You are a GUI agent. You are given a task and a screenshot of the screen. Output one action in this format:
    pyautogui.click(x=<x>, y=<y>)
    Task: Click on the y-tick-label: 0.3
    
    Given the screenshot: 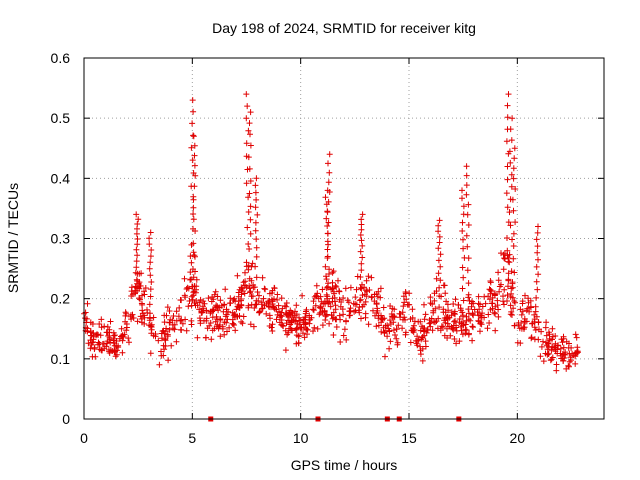 What is the action you would take?
    pyautogui.click(x=61, y=239)
    